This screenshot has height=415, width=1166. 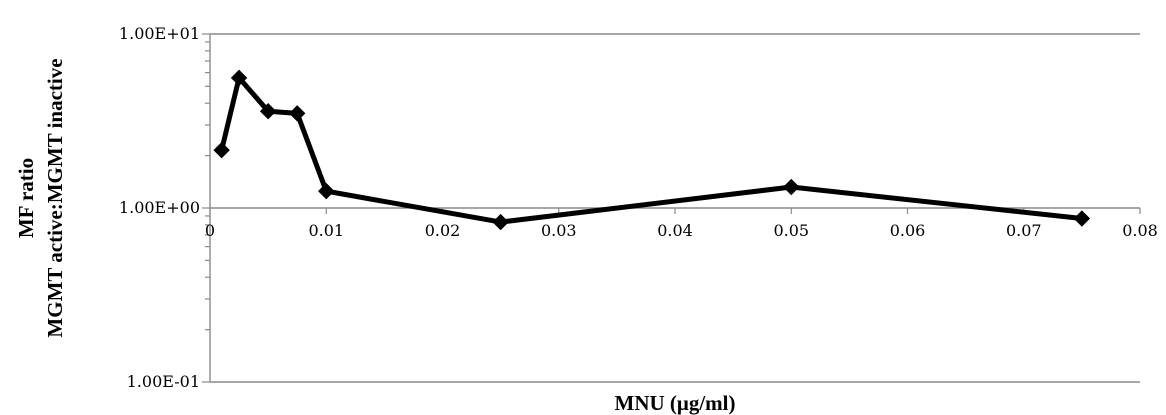 What do you see at coordinates (559, 230) in the screenshot?
I see `x-tick-label: 0.03` at bounding box center [559, 230].